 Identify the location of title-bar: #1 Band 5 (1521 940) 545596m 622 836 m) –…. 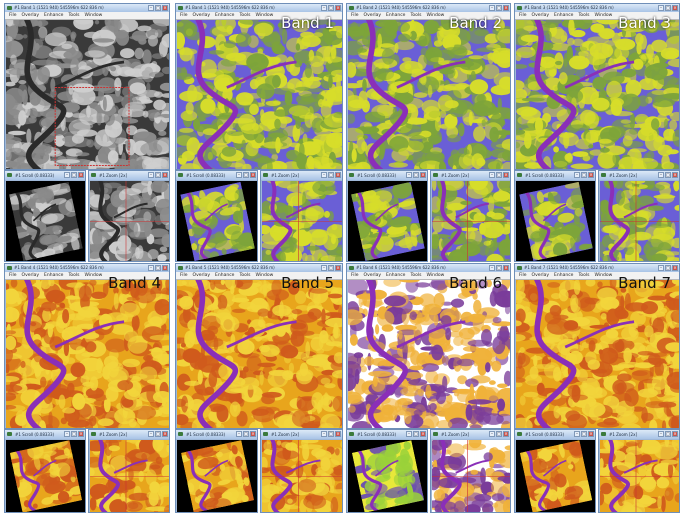
(259, 268).